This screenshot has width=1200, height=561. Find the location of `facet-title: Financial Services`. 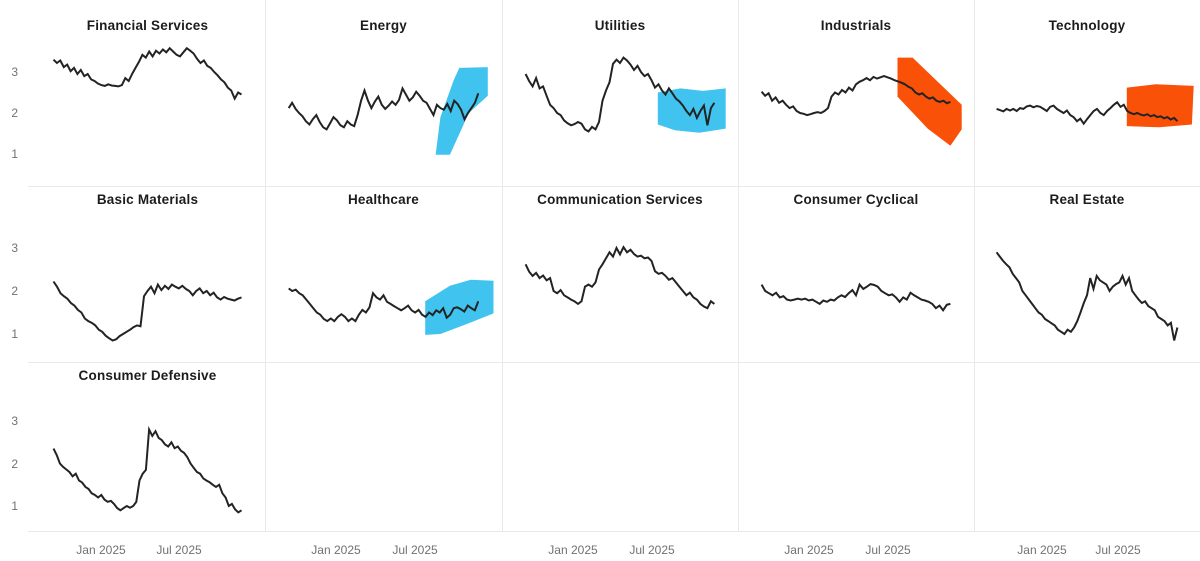

facet-title: Financial Services is located at coordinates (147, 25).